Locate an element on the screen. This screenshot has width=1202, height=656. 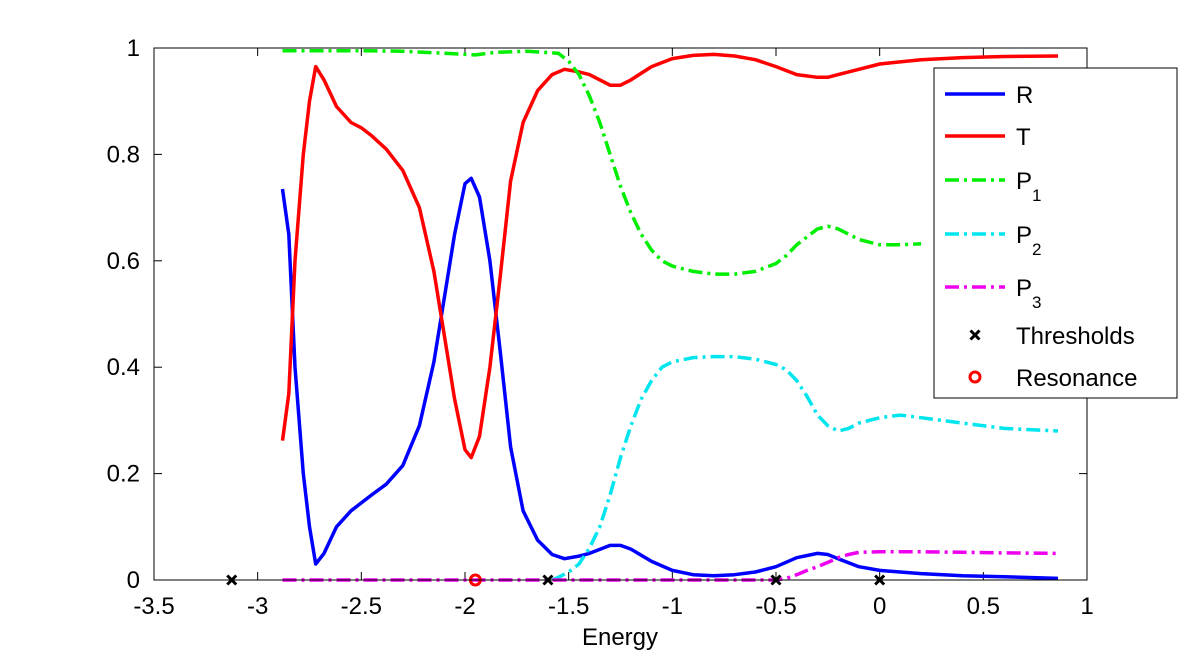
x-tick-label: -0.5 is located at coordinates (775, 606).